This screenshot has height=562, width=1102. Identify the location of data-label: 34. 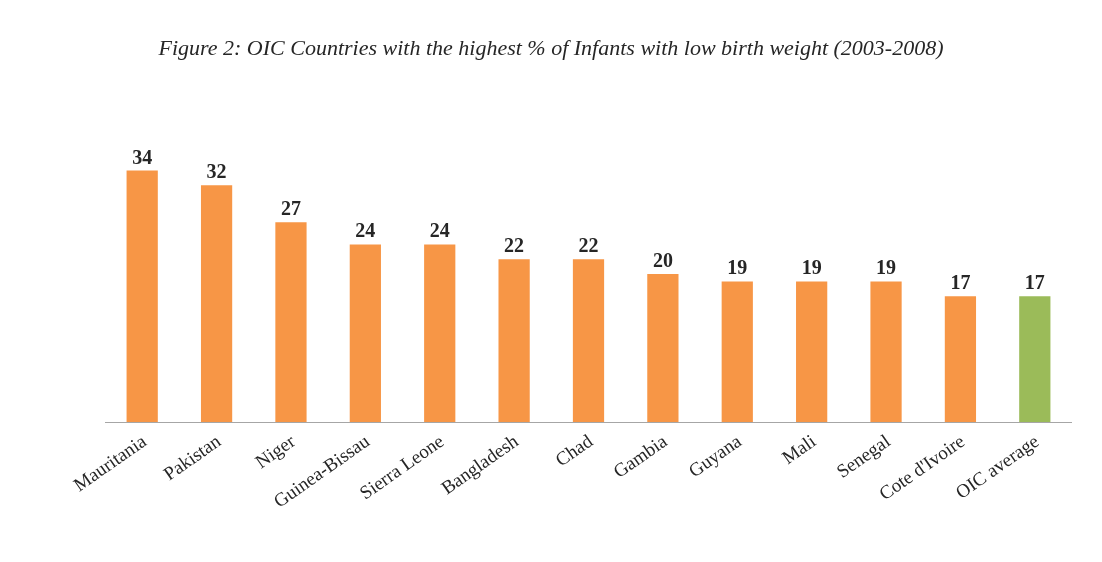
(142, 156).